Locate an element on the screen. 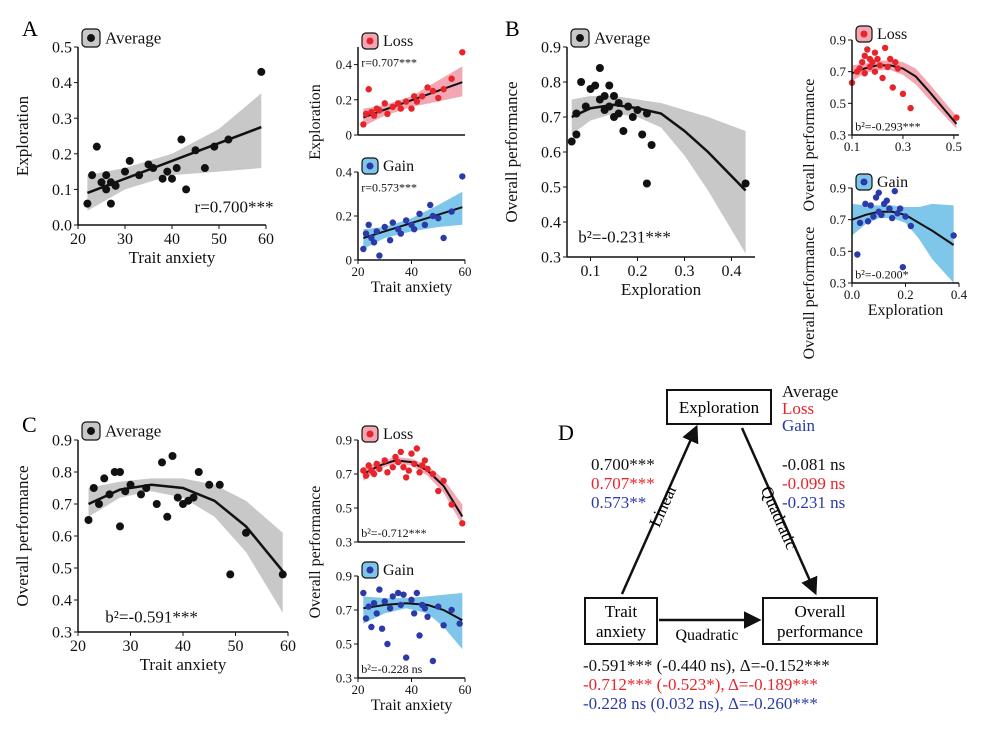  legend-marker is located at coordinates (864, 34).